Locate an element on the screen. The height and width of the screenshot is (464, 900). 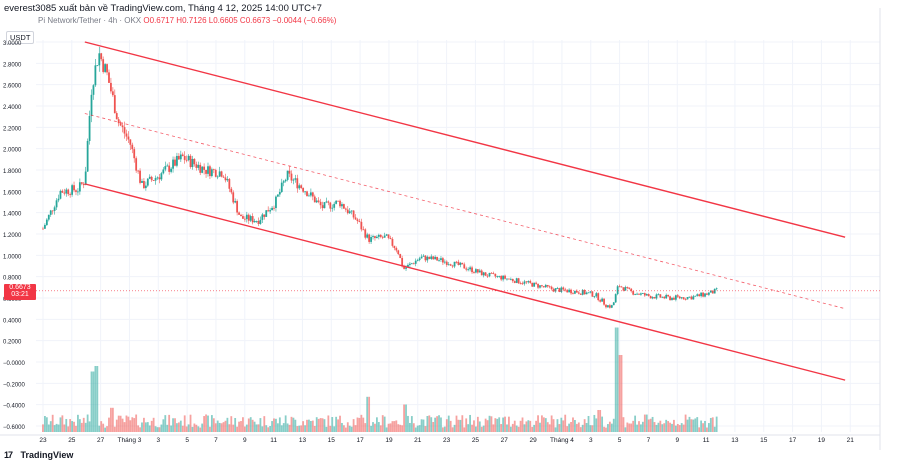
tradingview-logo: 17 TradingView is located at coordinates (38, 455).